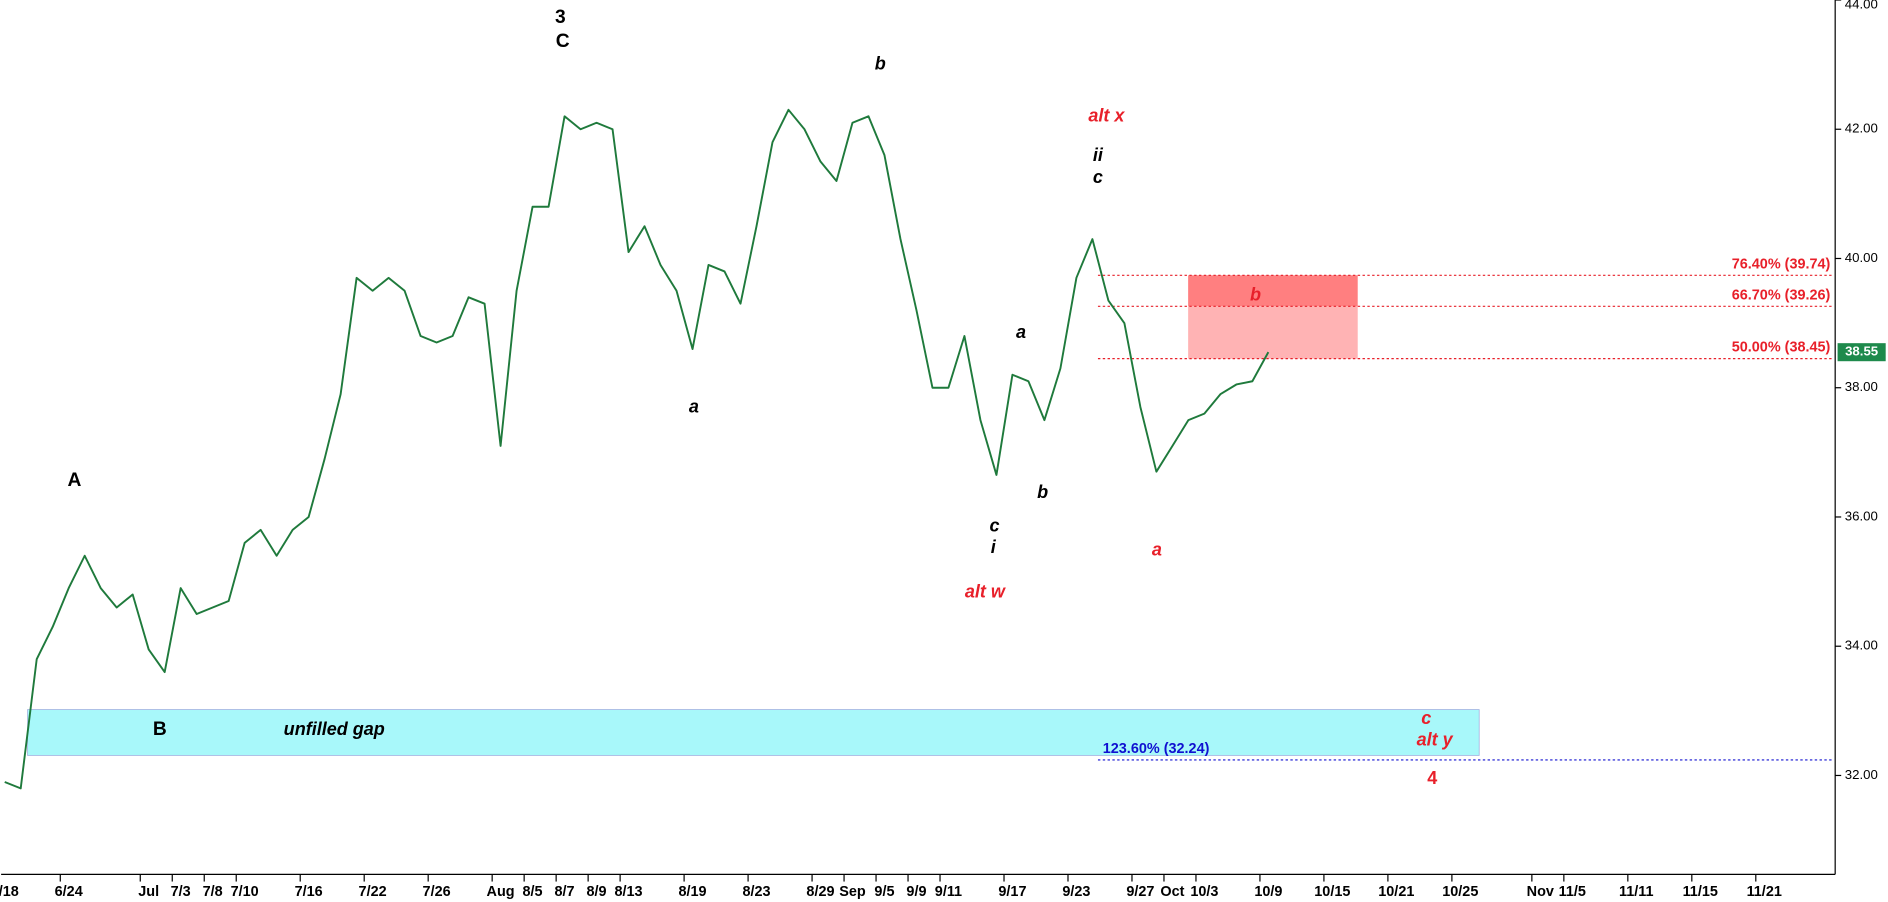 The image size is (1888, 902). What do you see at coordinates (1268, 892) in the screenshot?
I see `x-tick-label: 10/9` at bounding box center [1268, 892].